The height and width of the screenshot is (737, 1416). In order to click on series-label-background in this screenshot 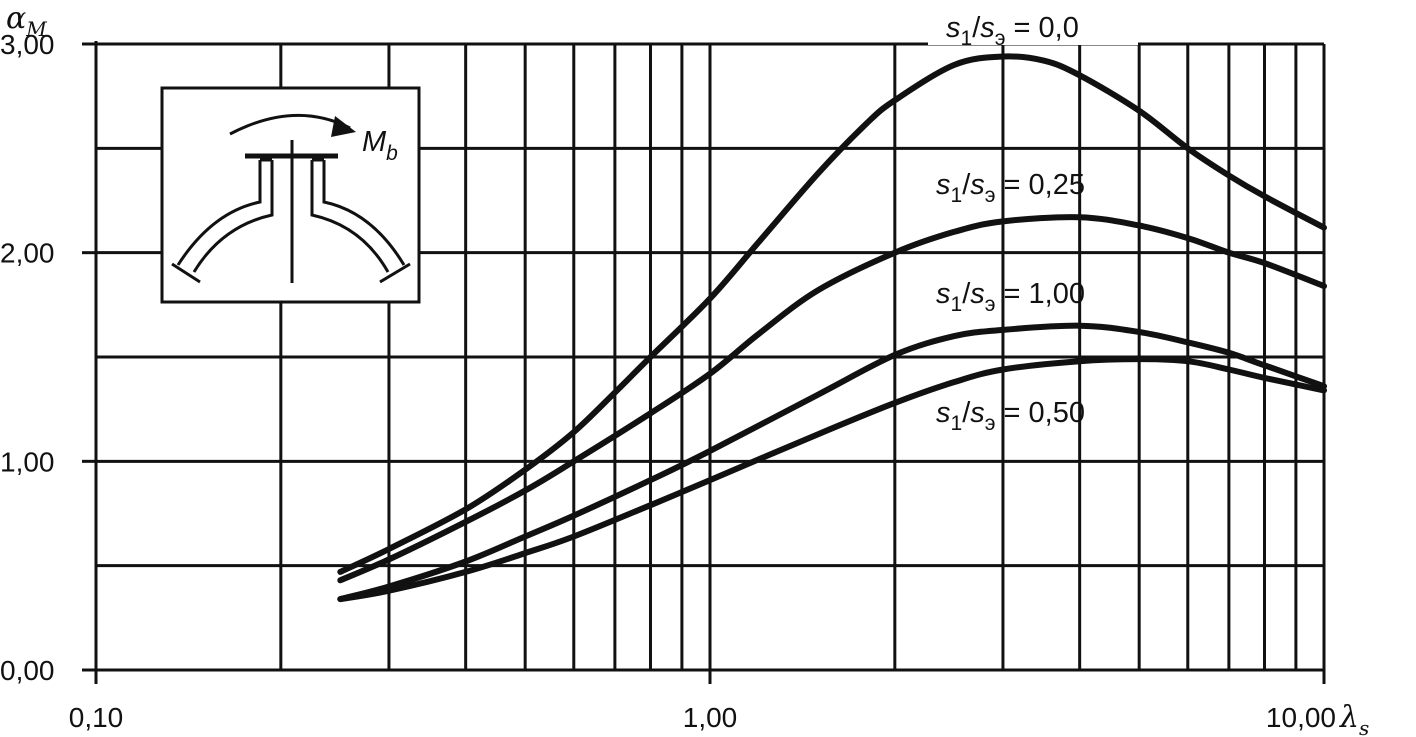, I will do `click(1033, 25)`.